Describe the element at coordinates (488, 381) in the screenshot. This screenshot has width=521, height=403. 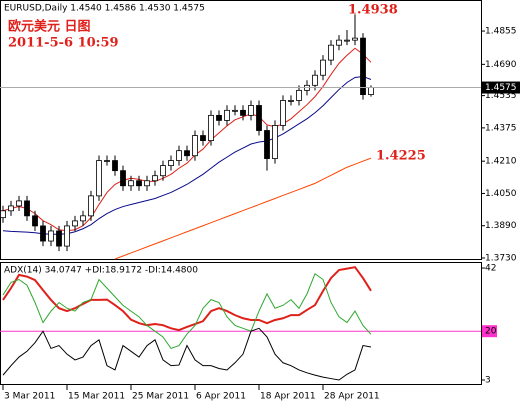
I see `y-tick-label: 3` at that location.